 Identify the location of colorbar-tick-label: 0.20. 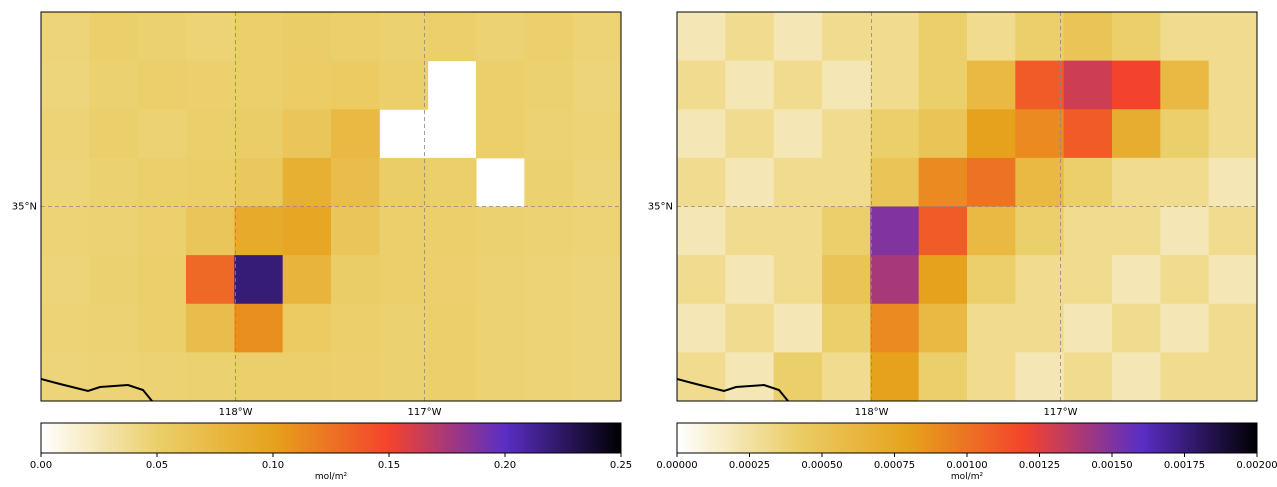
(505, 465).